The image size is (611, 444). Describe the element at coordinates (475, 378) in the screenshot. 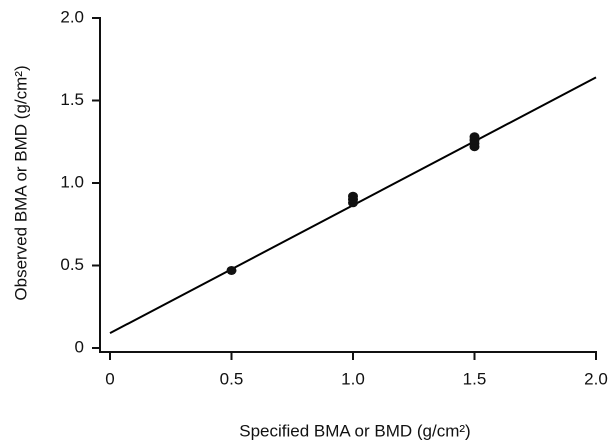

I see `x-tick-label: 1.5` at that location.